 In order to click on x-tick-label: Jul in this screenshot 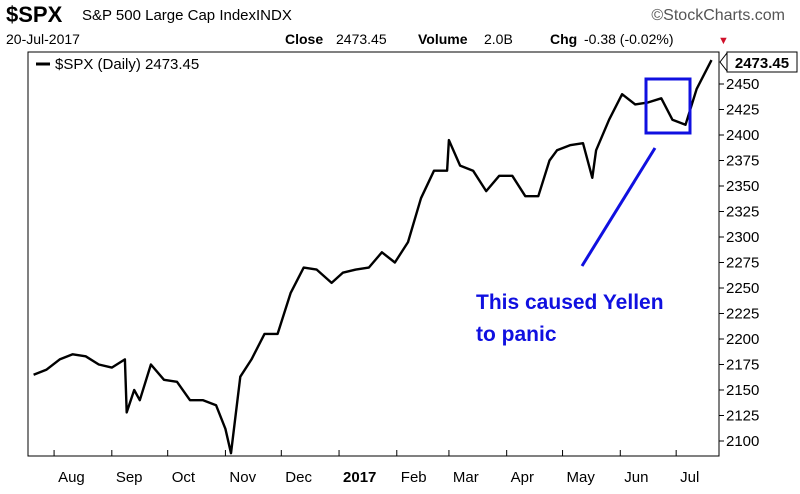, I will do `click(689, 477)`.